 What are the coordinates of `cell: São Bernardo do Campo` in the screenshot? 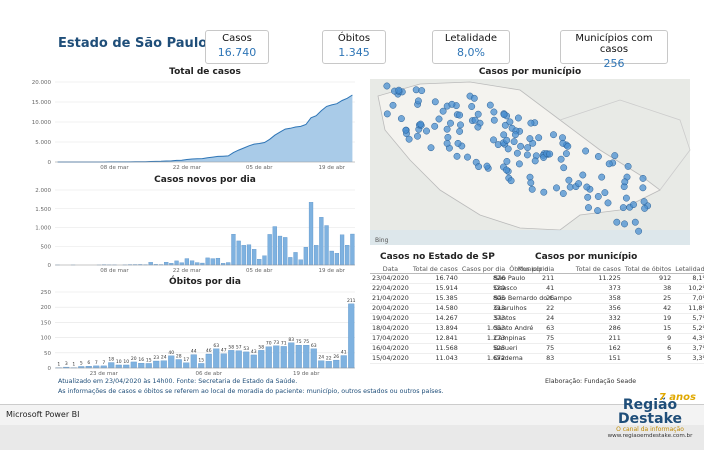 It's located at (533, 298).